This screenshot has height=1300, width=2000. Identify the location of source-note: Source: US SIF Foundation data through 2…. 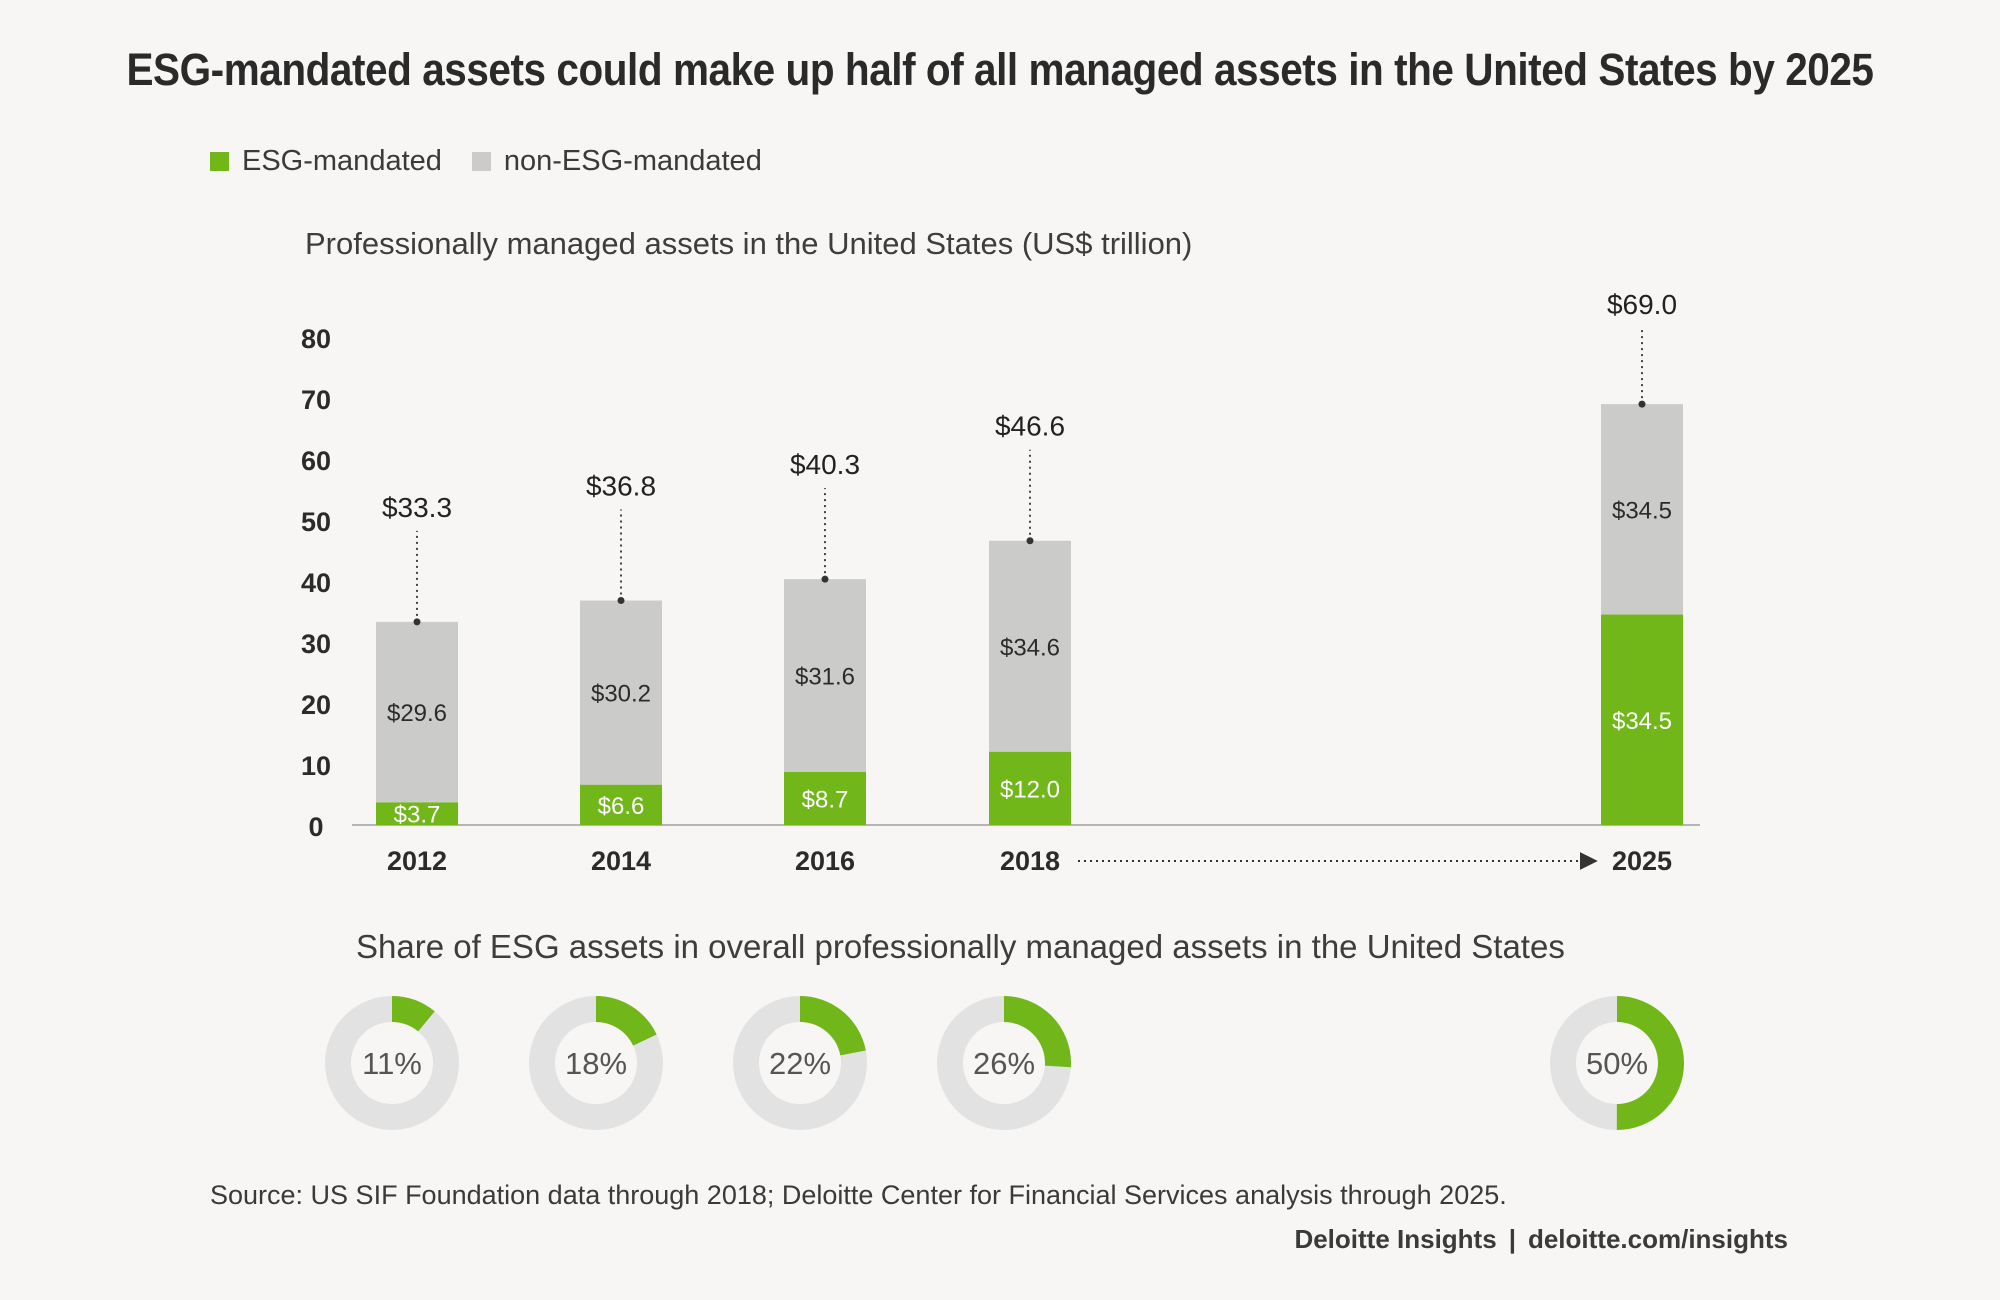
(858, 1195).